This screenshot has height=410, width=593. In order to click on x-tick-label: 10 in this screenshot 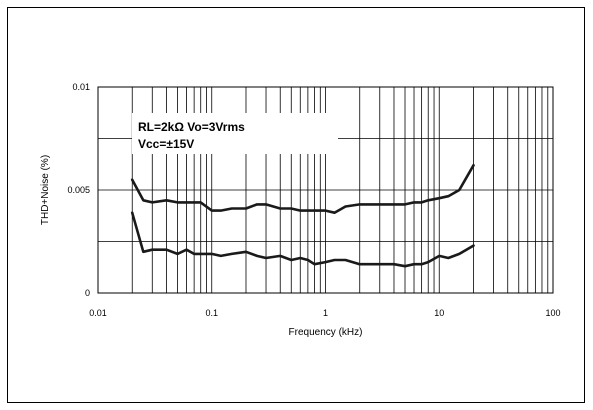, I will do `click(439, 313)`.